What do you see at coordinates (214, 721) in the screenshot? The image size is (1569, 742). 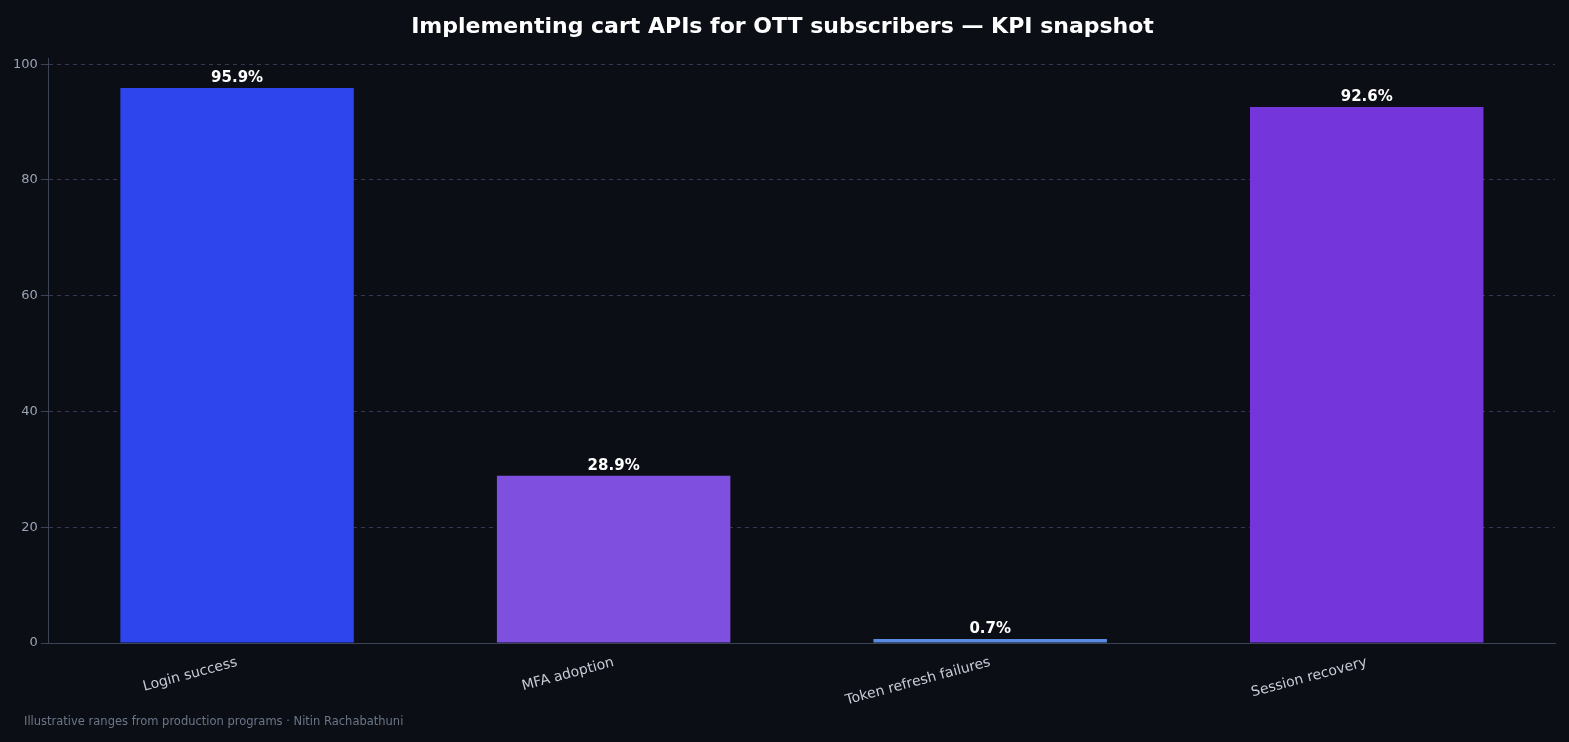 I see `text: Illustrative ranges from production programs · Nitin Rachabathuni` at bounding box center [214, 721].